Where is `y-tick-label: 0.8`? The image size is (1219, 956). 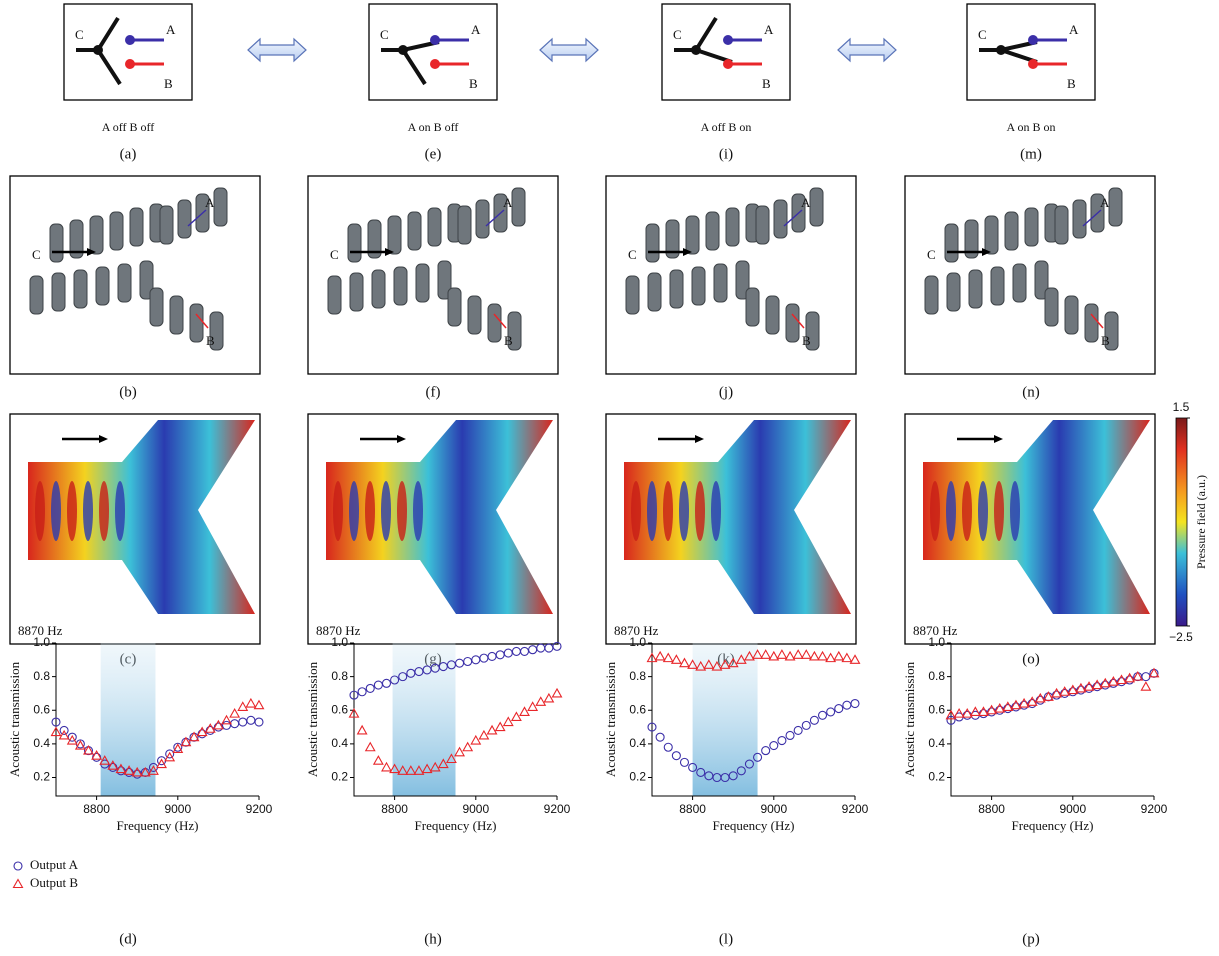 y-tick-label: 0.8 is located at coordinates (41, 676).